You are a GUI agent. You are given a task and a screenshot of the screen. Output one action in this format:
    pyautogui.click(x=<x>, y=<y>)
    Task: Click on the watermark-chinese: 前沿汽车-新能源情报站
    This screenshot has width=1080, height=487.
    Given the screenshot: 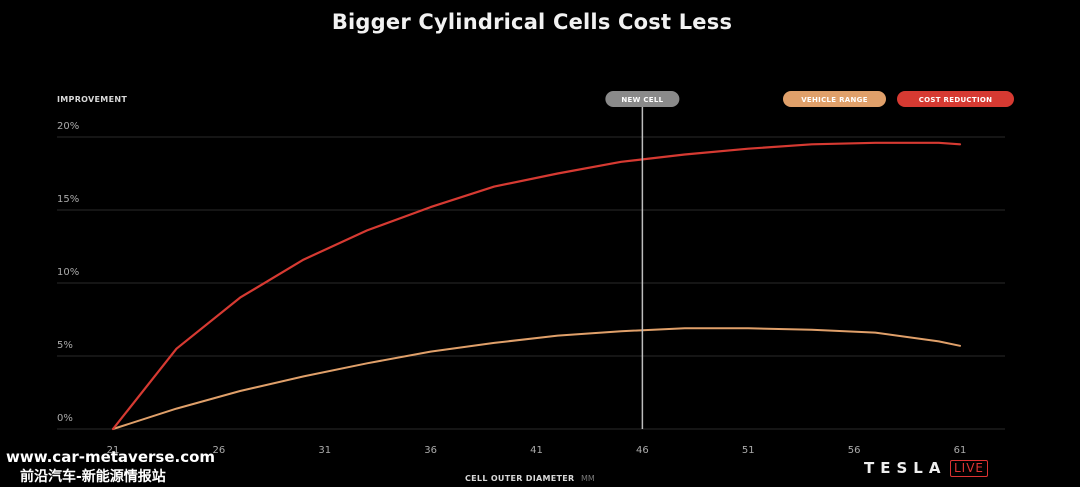 What is the action you would take?
    pyautogui.click(x=93, y=477)
    